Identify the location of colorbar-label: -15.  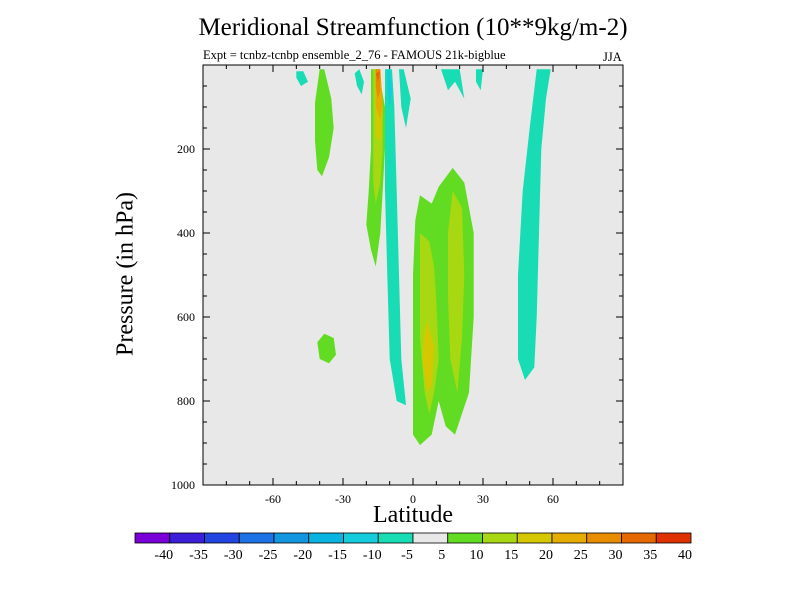
(337, 555).